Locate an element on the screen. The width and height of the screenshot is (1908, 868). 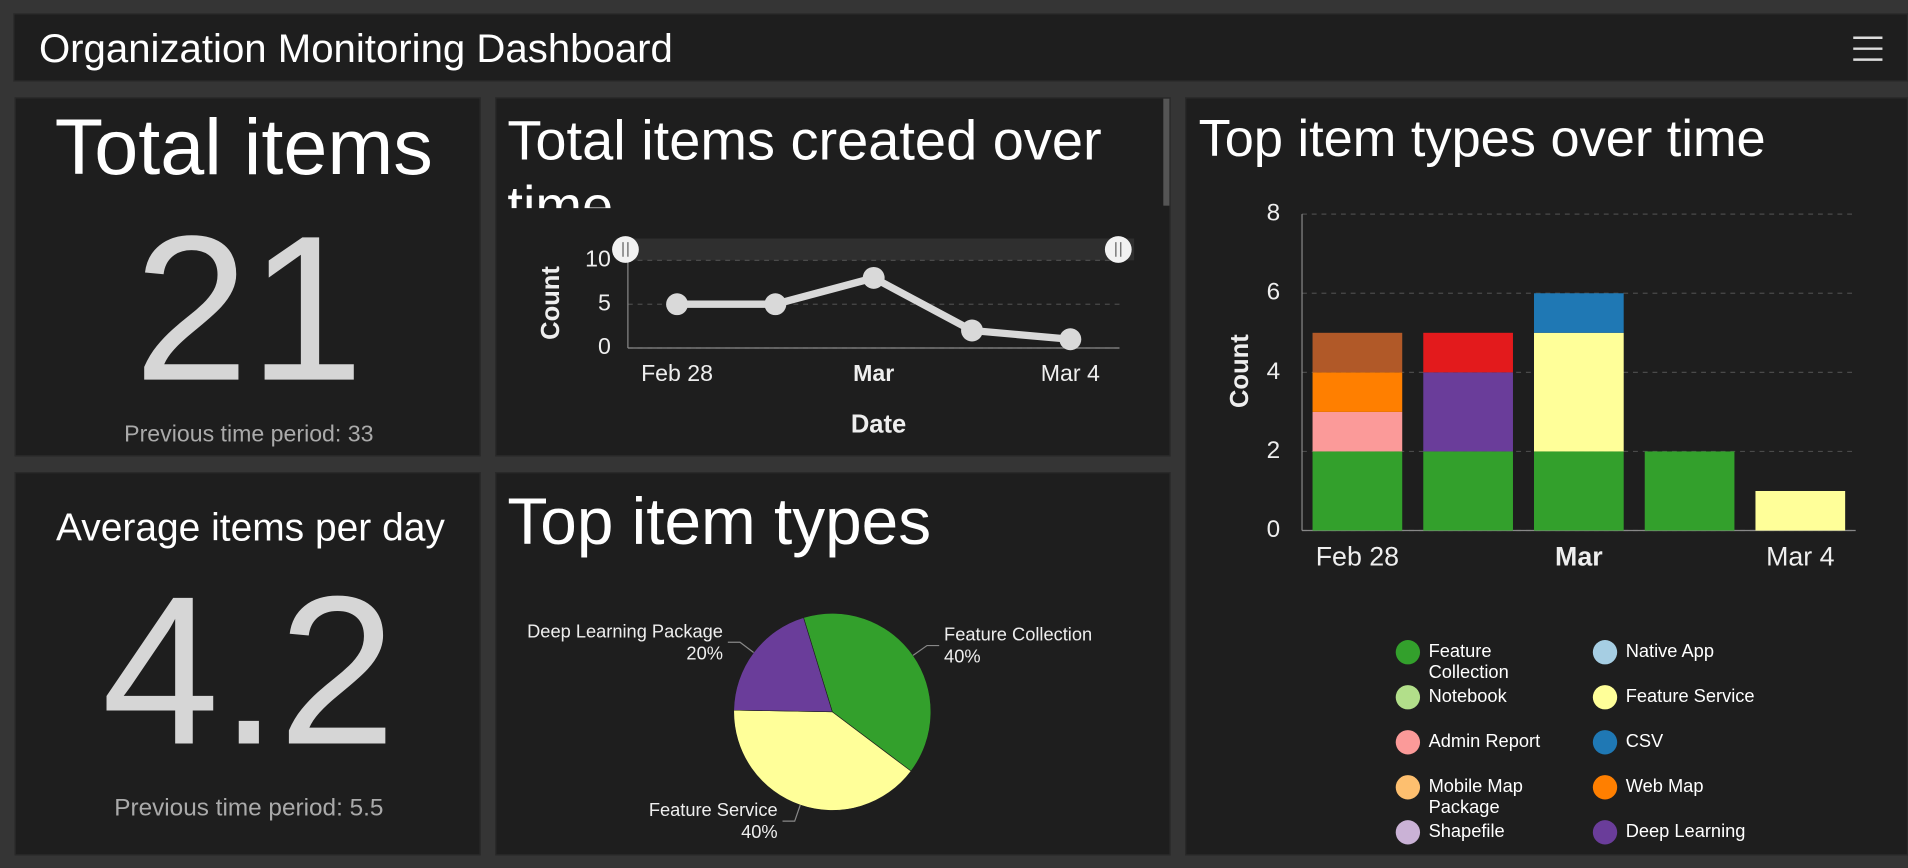
legend-item: Web Map is located at coordinates (1691, 794).